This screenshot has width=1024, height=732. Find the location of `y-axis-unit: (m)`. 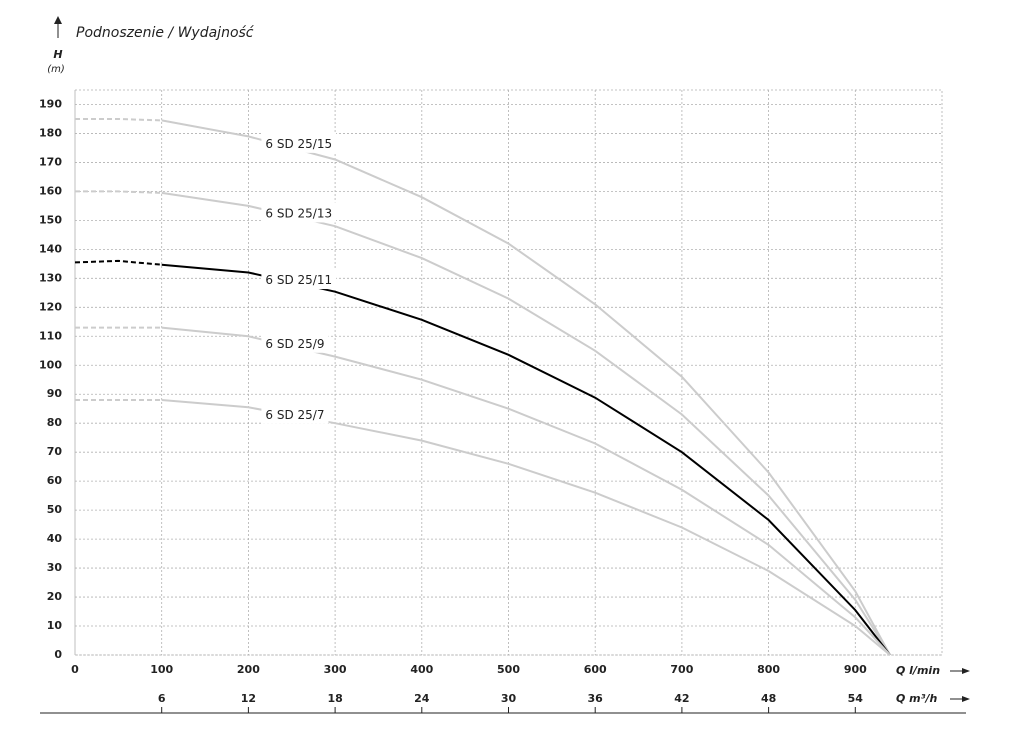

y-axis-unit: (m) is located at coordinates (56, 69).